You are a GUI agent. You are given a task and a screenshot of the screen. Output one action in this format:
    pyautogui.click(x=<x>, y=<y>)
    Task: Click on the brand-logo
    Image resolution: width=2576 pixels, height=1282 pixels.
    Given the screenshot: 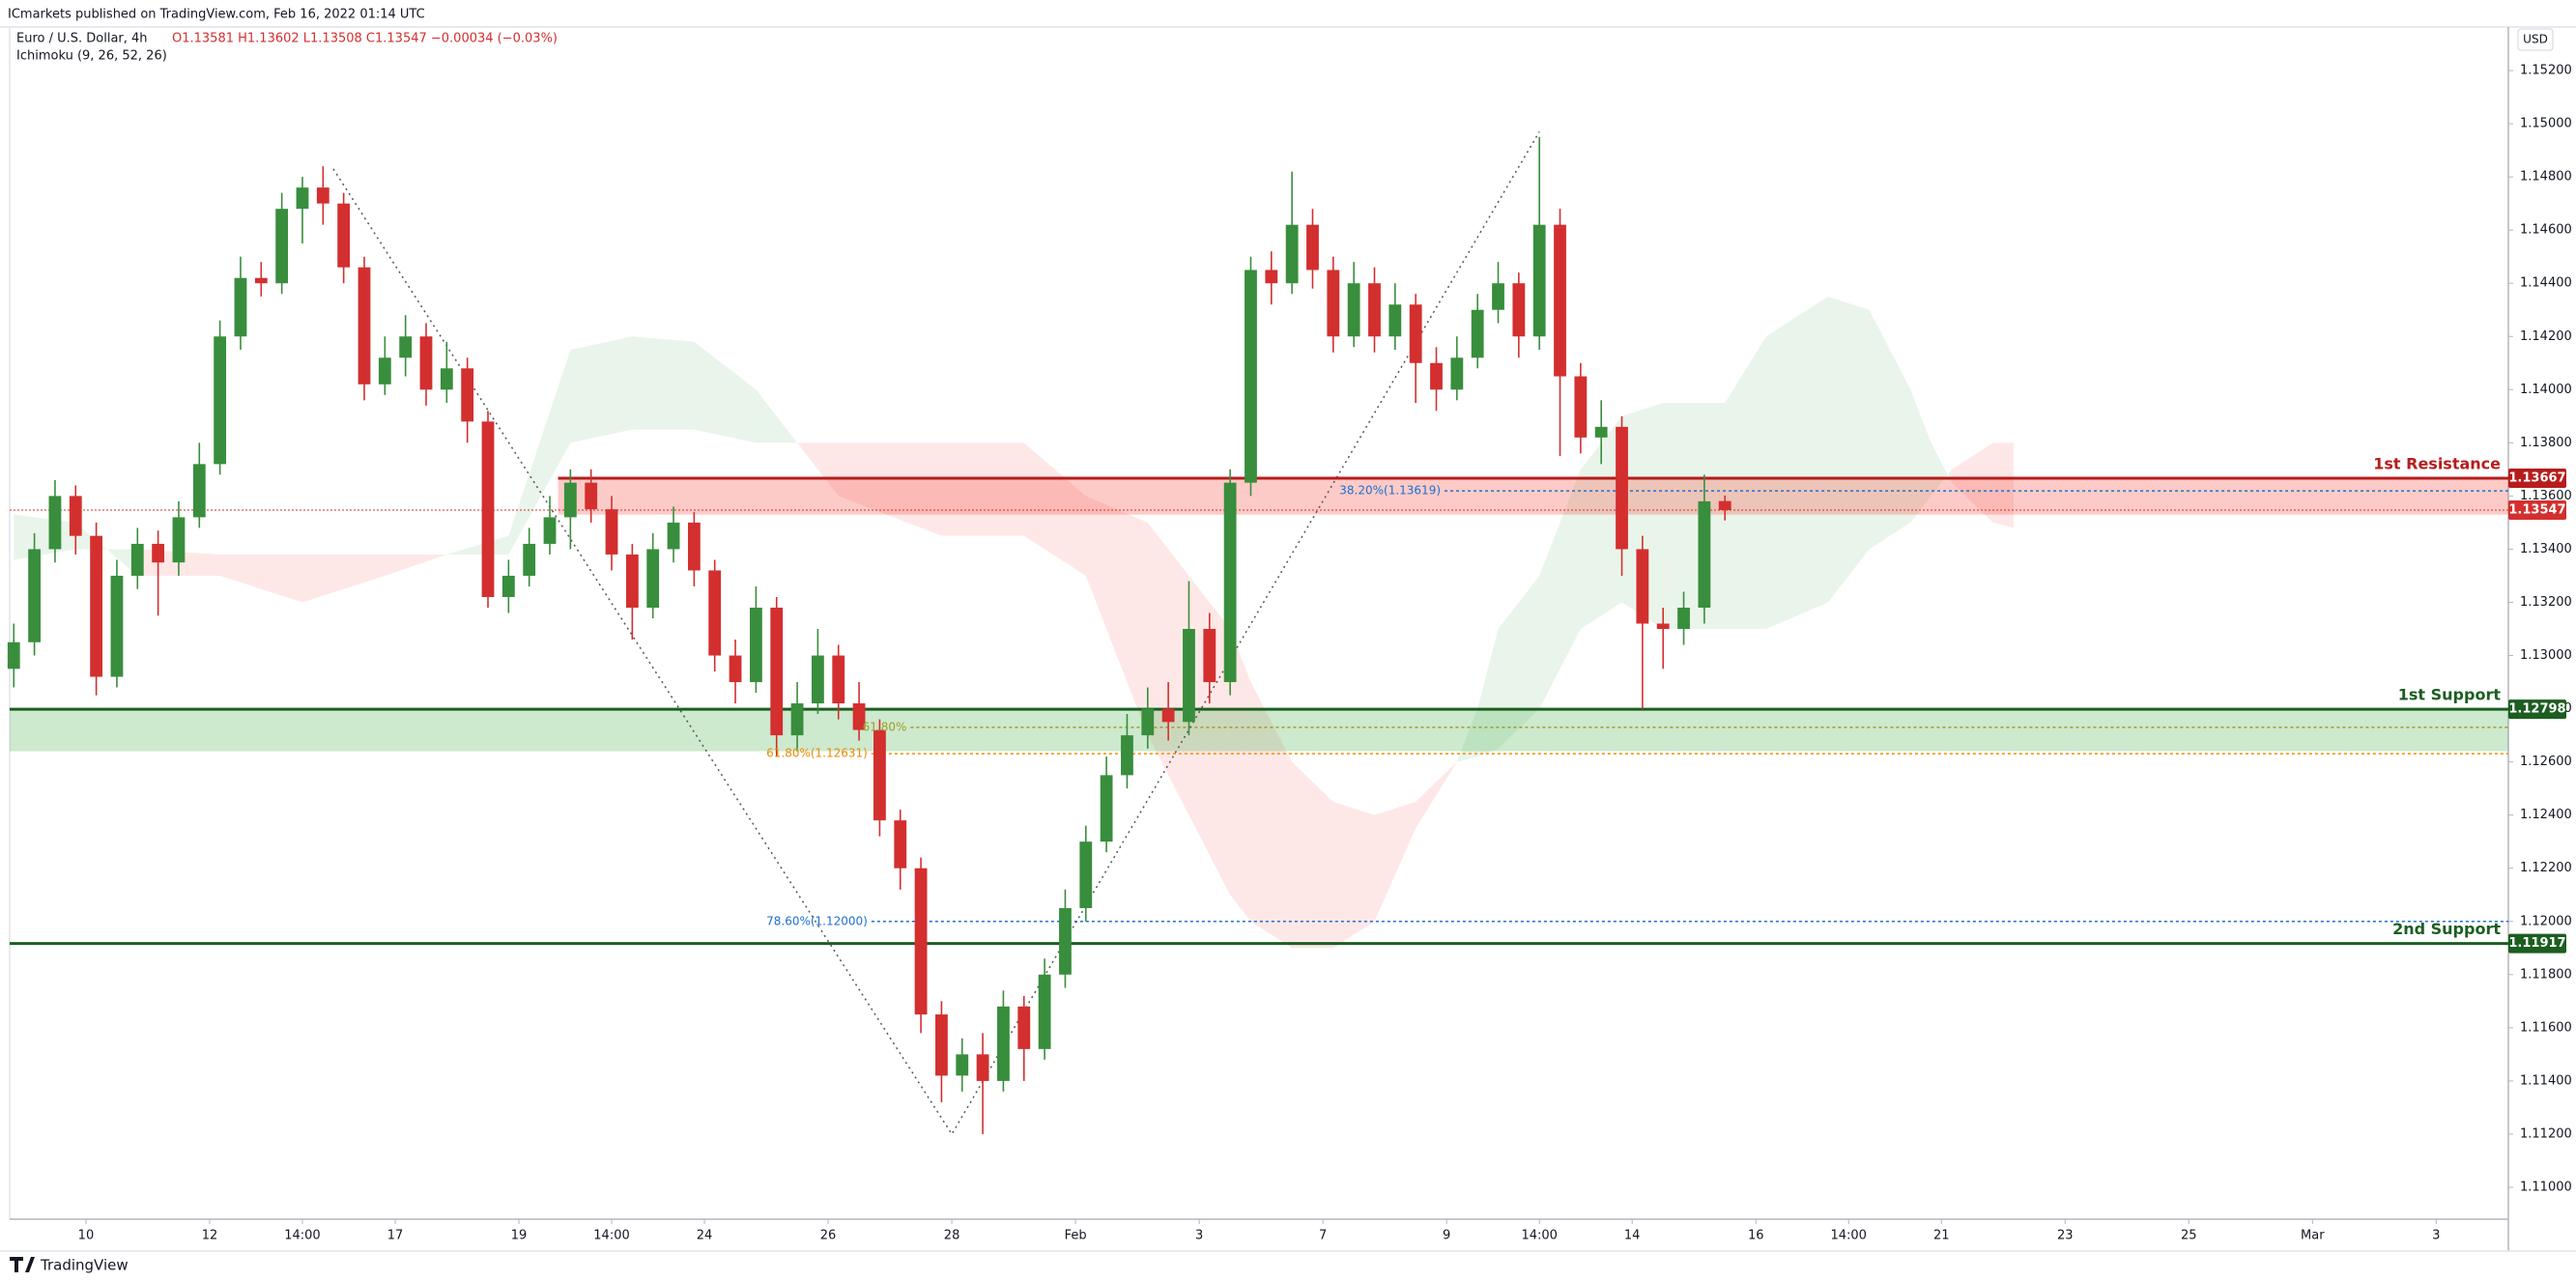 What is the action you would take?
    pyautogui.click(x=23, y=1265)
    